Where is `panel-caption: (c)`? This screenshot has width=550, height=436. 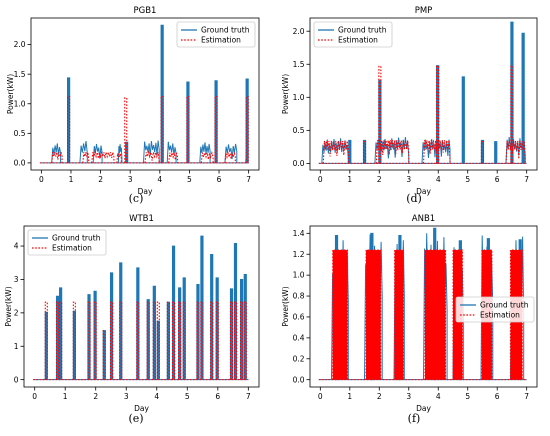 panel-caption: (c) is located at coordinates (136, 198).